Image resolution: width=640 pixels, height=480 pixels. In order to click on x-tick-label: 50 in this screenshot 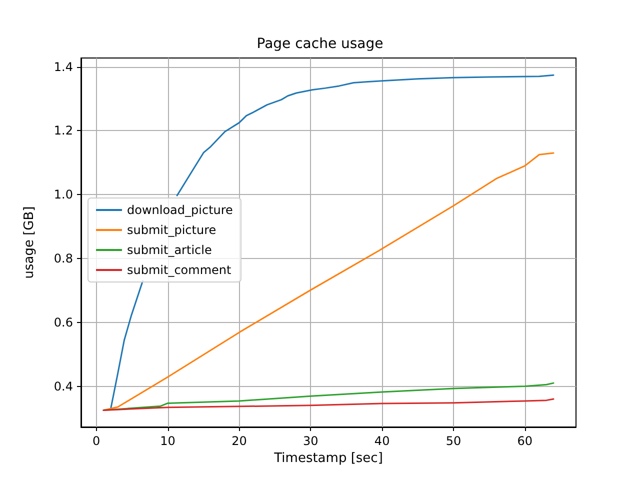, I will do `click(454, 441)`.